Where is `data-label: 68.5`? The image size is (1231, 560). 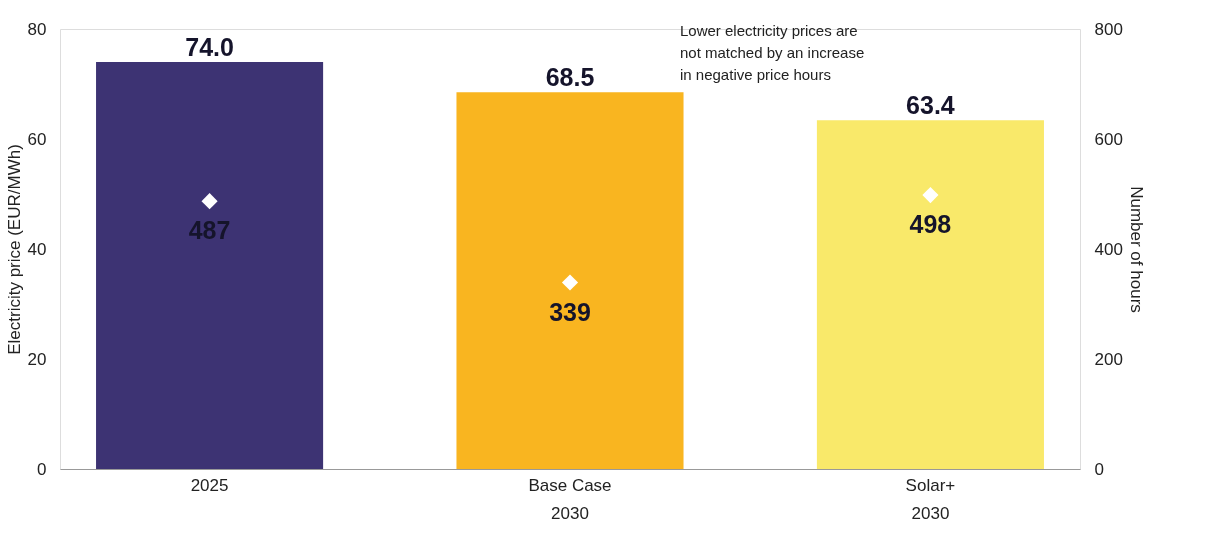
data-label: 68.5 is located at coordinates (570, 77).